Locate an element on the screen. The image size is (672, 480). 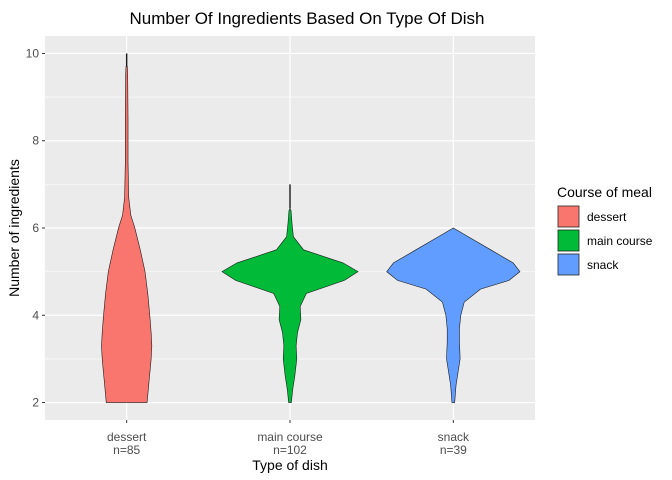
legend-item: dessert is located at coordinates (592, 216).